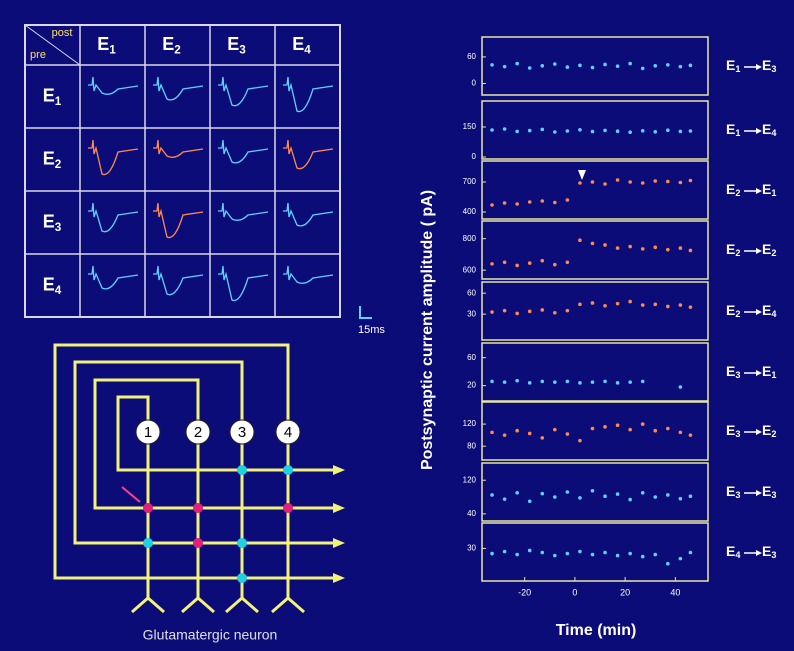 The height and width of the screenshot is (651, 794). Describe the element at coordinates (427, 330) in the screenshot. I see `y-axis-label: Postsynaptic current amplitude ( pA)` at that location.